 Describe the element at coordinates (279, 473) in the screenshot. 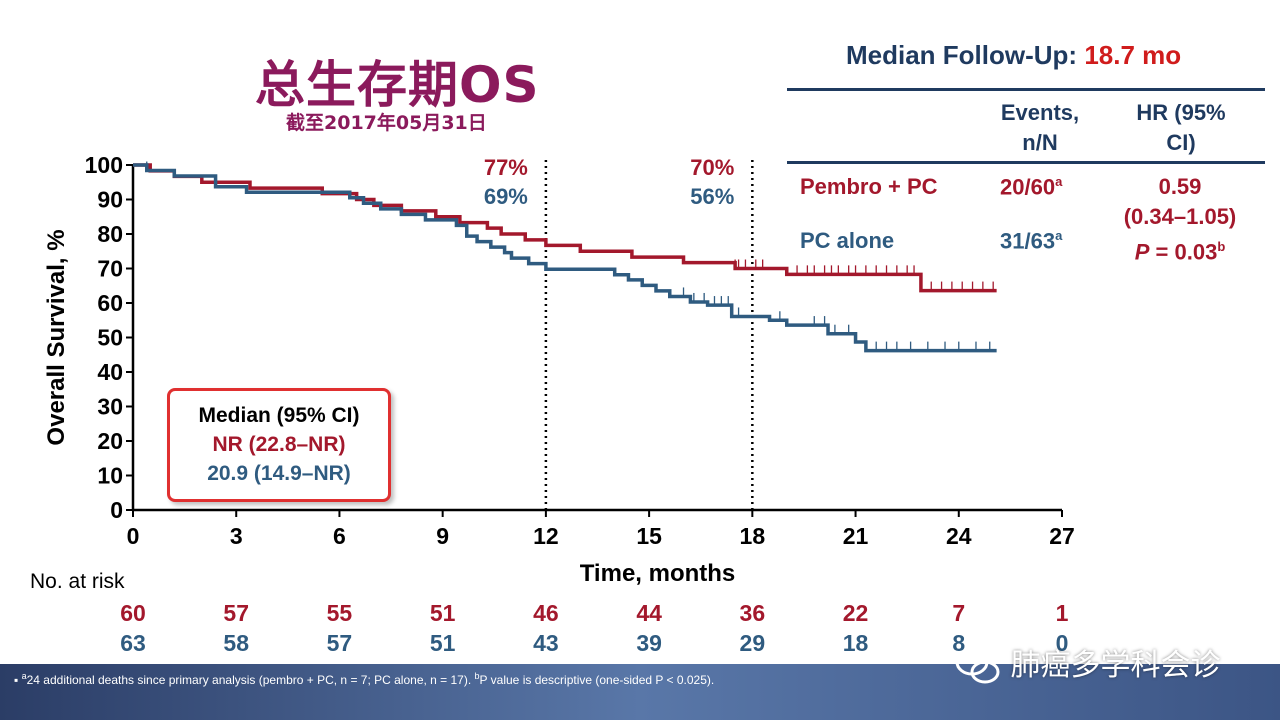

I see `legend-pc-median: 20.9 (14.9–NR)` at that location.